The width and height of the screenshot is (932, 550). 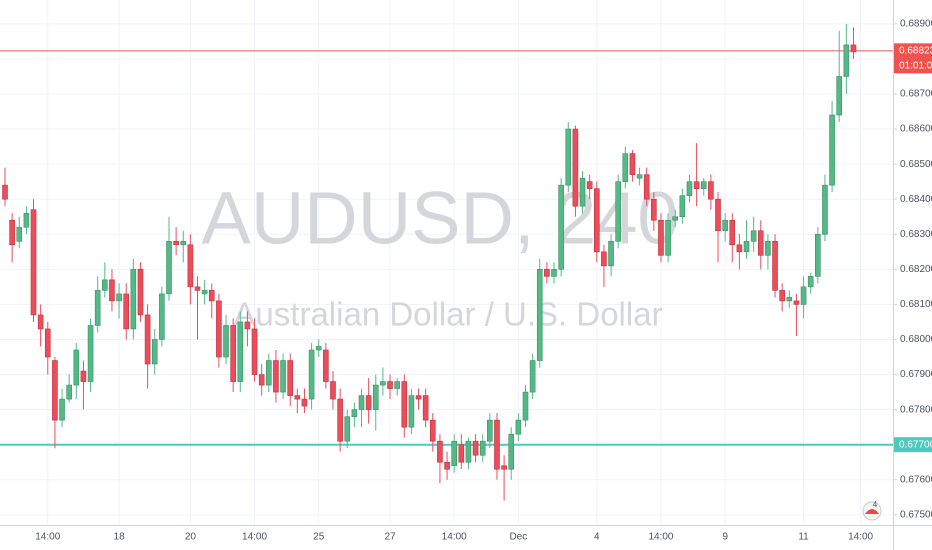 I want to click on x-tick-label: 9, so click(x=725, y=537).